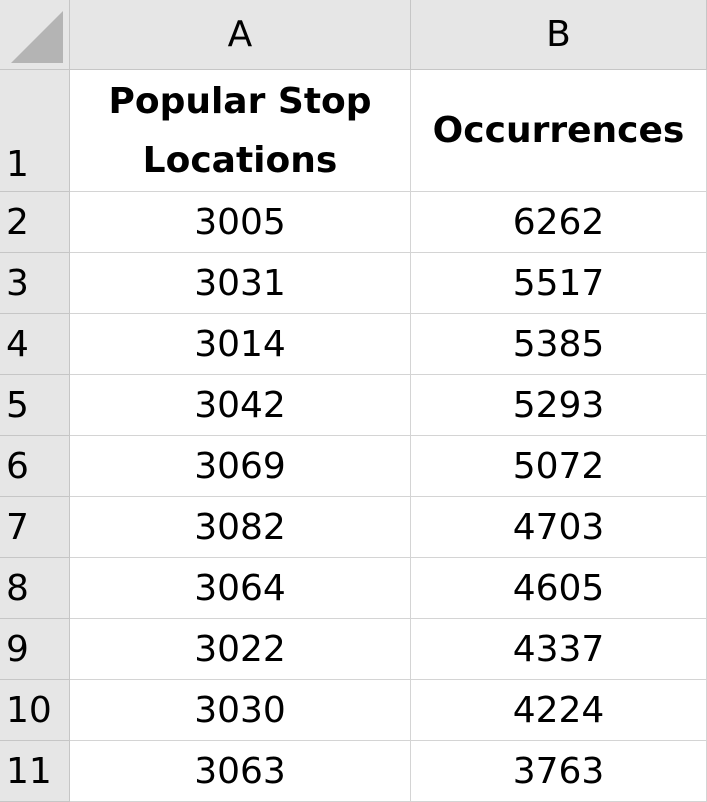 The image size is (707, 802). Describe the element at coordinates (35, 344) in the screenshot. I see `row-header: 4` at that location.